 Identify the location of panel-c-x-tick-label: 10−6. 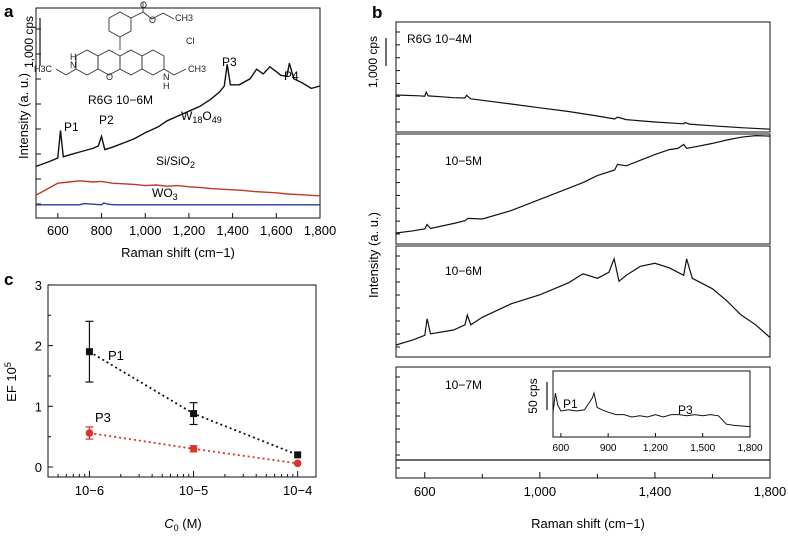
(89, 490).